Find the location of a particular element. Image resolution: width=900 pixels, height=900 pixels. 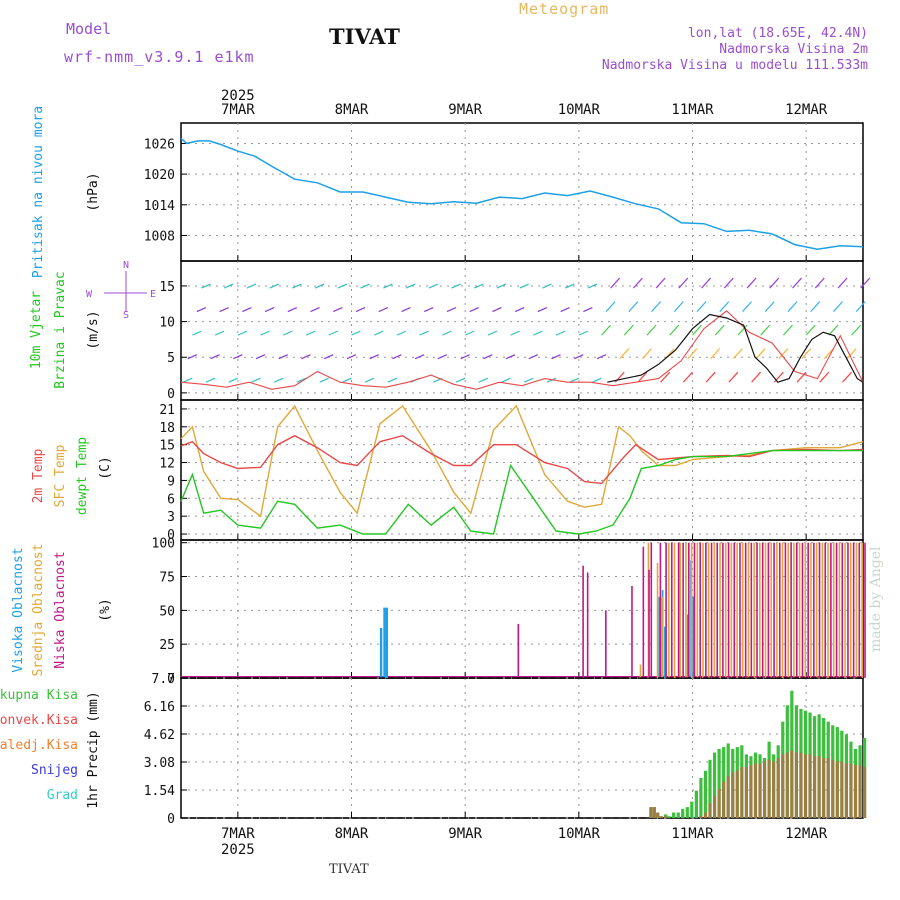

wind-ytick-label: 10 is located at coordinates (167, 323).